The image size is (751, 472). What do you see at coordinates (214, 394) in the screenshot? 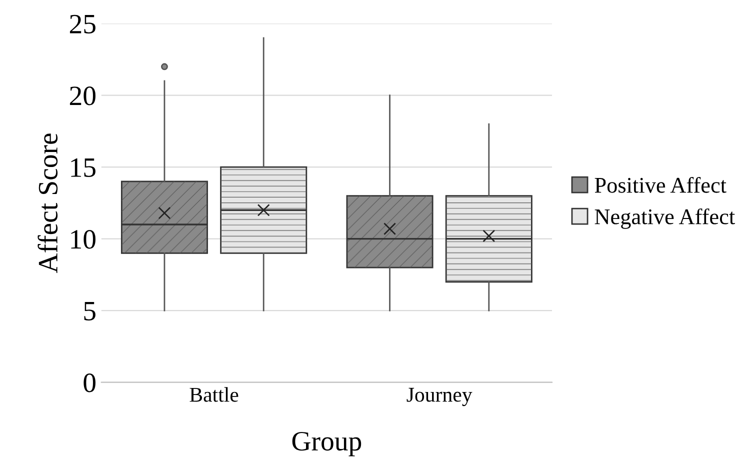
I see `x-tick-label: Battle` at bounding box center [214, 394].